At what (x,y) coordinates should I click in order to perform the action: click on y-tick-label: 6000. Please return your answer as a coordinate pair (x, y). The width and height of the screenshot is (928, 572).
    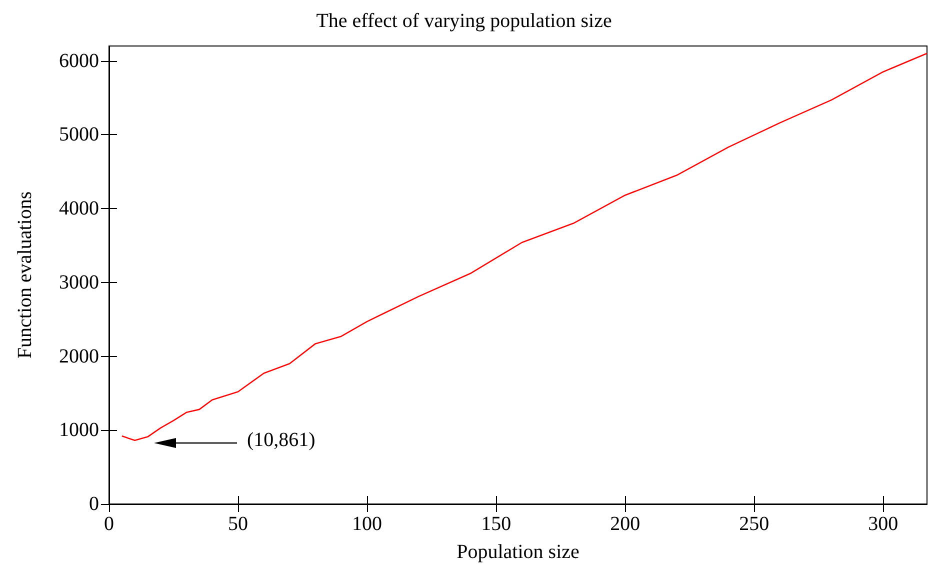
    Looking at the image, I should click on (79, 61).